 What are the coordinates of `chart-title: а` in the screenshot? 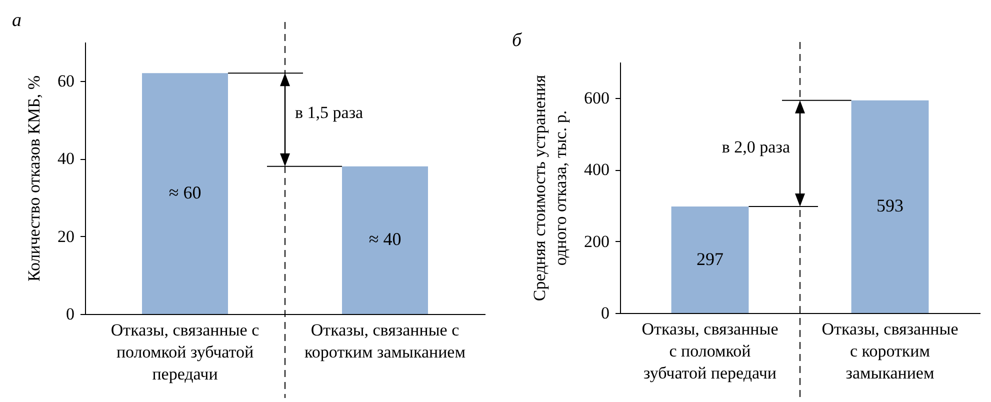 It's located at (17, 20).